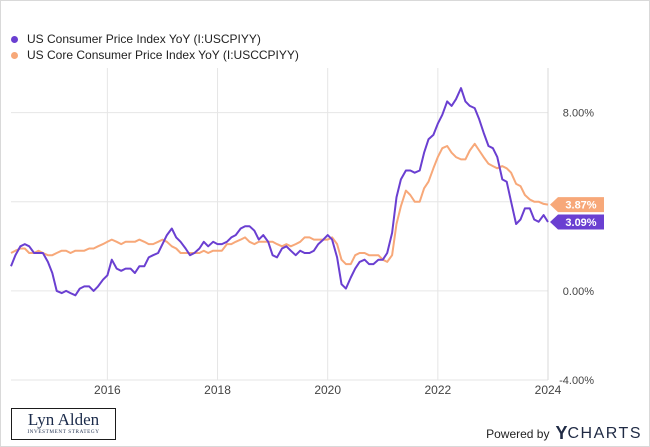 The width and height of the screenshot is (650, 447). I want to click on ycharts-y-mark: Y, so click(561, 433).